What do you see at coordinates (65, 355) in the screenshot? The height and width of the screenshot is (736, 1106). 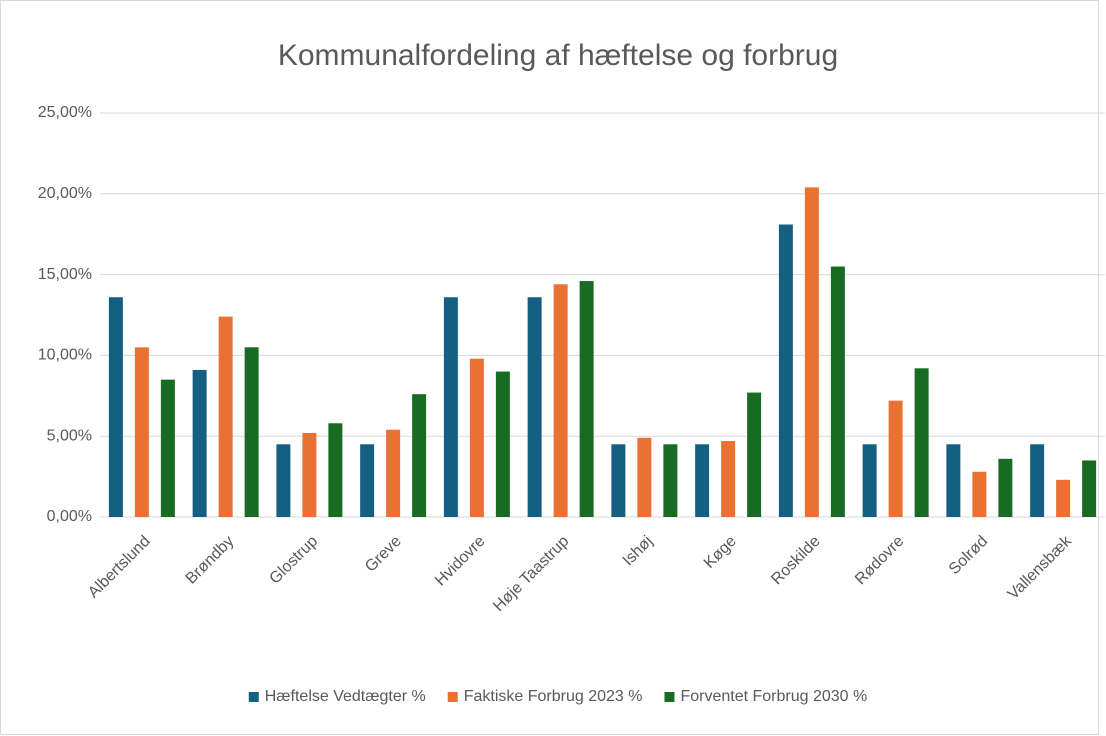 I see `y-tick-label: 10,00%` at bounding box center [65, 355].